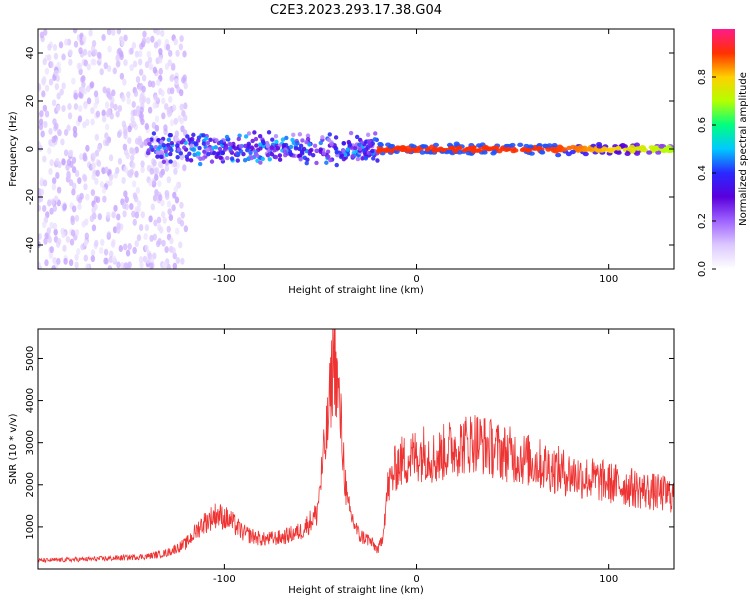  What do you see at coordinates (224, 579) in the screenshot?
I see `x-tick-label: -100` at bounding box center [224, 579].